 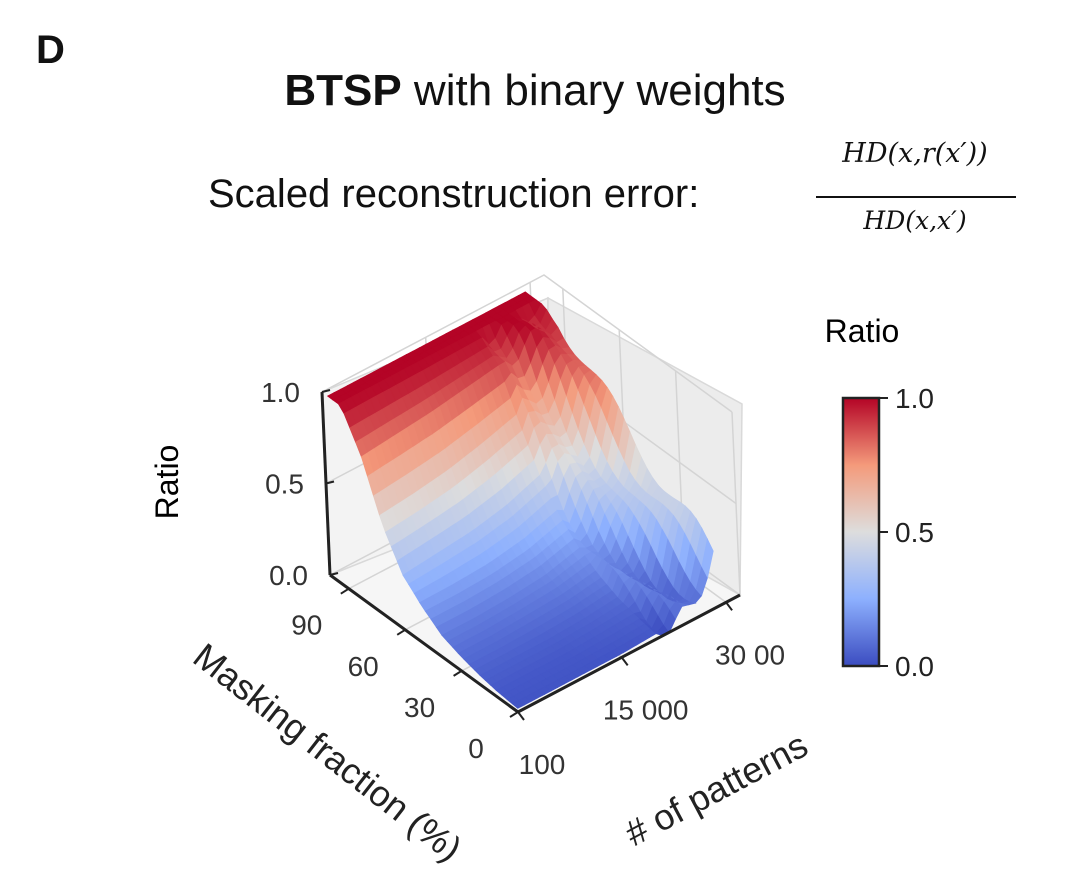 I want to click on x-tick-label: 0, so click(x=476, y=748).